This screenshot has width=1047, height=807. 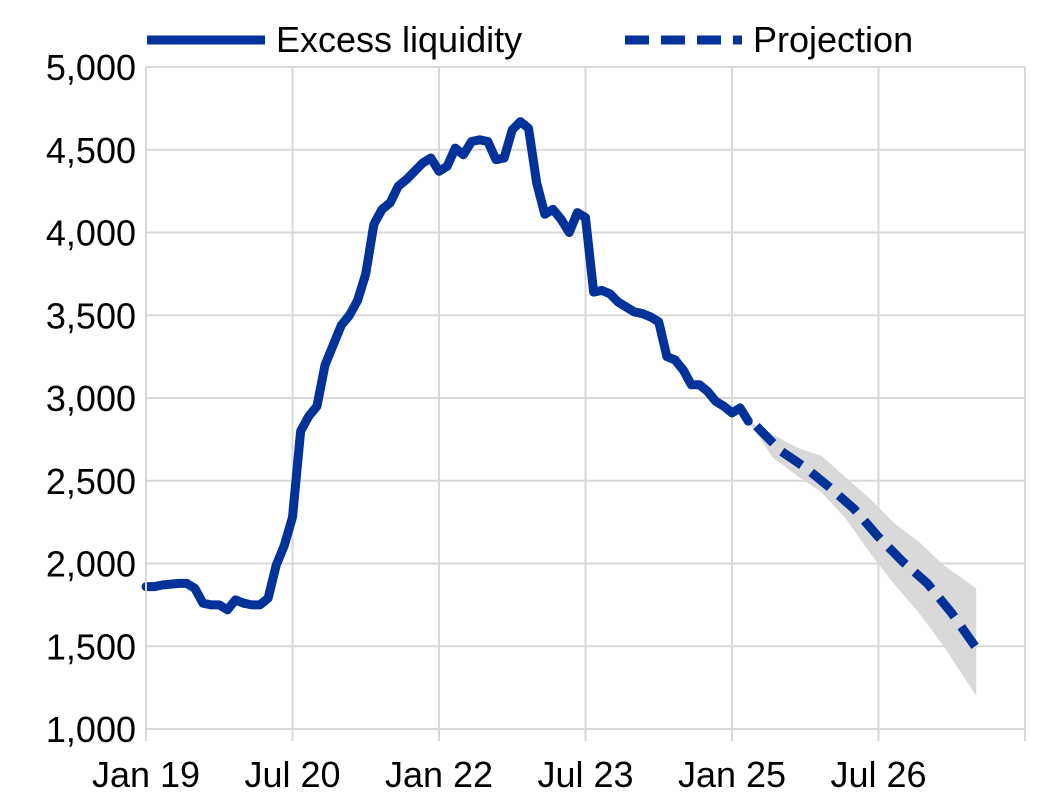 I want to click on projection-line, so click(x=866, y=536).